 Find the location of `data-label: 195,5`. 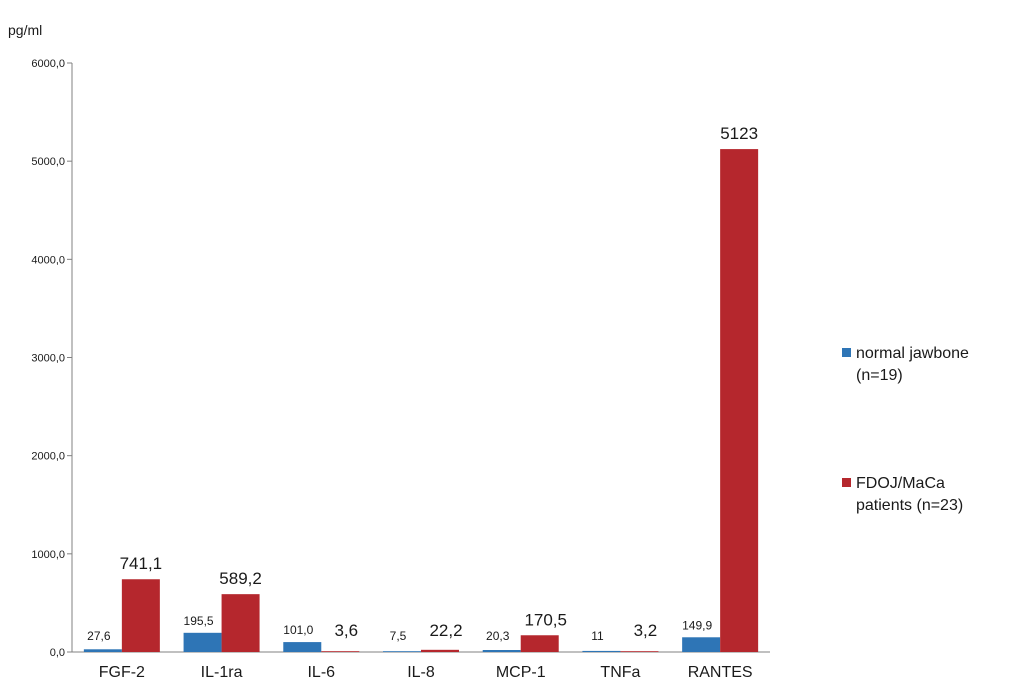

data-label: 195,5 is located at coordinates (199, 621).